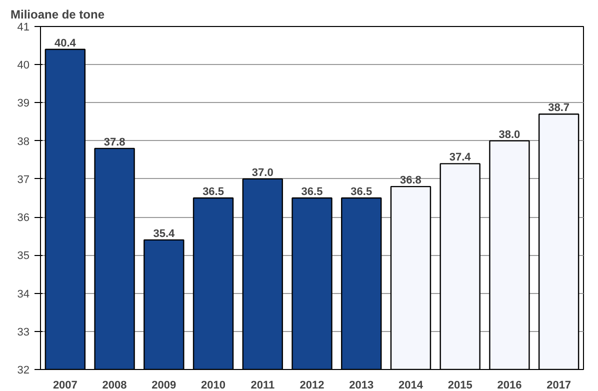 The width and height of the screenshot is (598, 391). Describe the element at coordinates (23, 104) in the screenshot. I see `y-tick-label: 39` at that location.